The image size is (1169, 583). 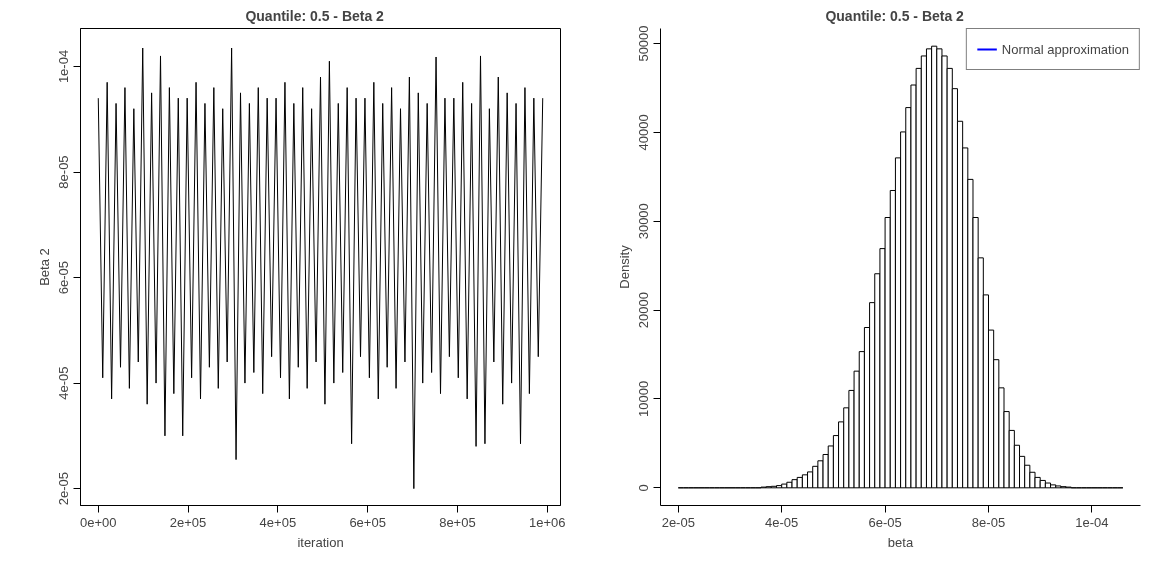 What do you see at coordinates (44, 267) in the screenshot?
I see `y-axis-title: Beta 2` at bounding box center [44, 267].